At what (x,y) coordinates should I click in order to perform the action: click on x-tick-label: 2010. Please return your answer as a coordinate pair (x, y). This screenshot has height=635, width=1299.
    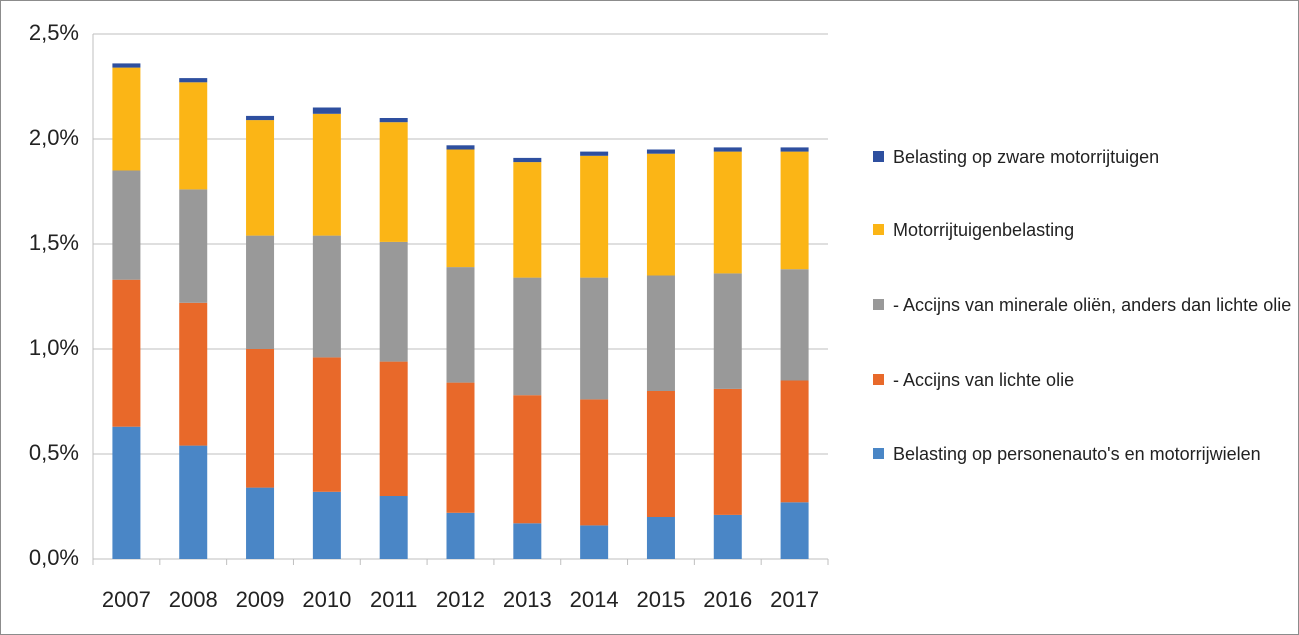
    Looking at the image, I should click on (326, 599).